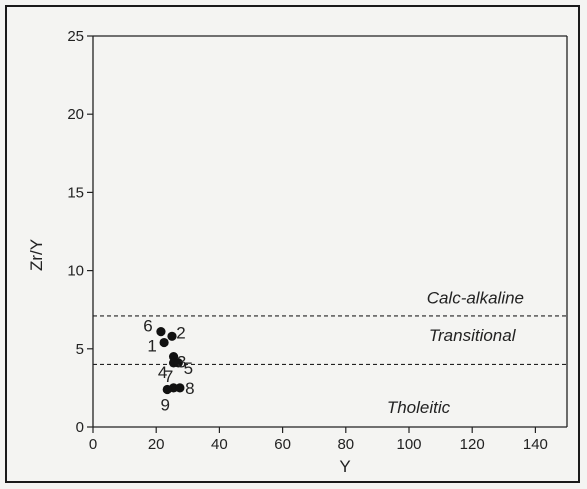  What do you see at coordinates (408, 444) in the screenshot?
I see `x-tick-label: 100` at bounding box center [408, 444].